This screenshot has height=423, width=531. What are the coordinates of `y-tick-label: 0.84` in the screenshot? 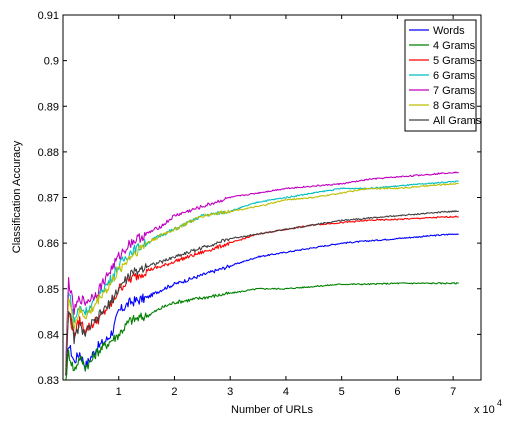 It's located at (48, 335).